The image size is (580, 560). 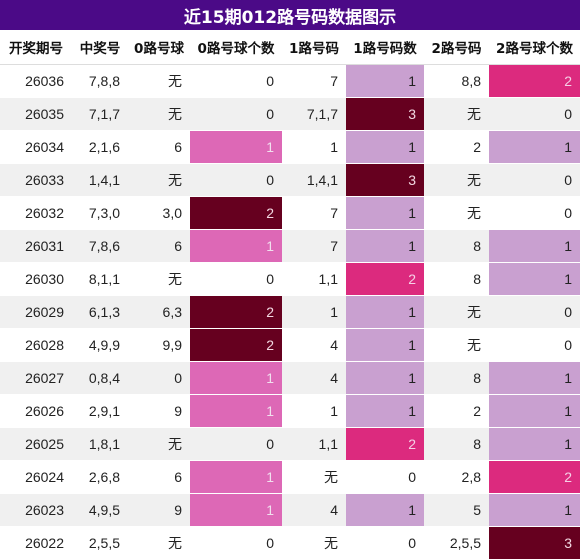 I want to click on number-cell: 2,6,8, so click(x=100, y=477).